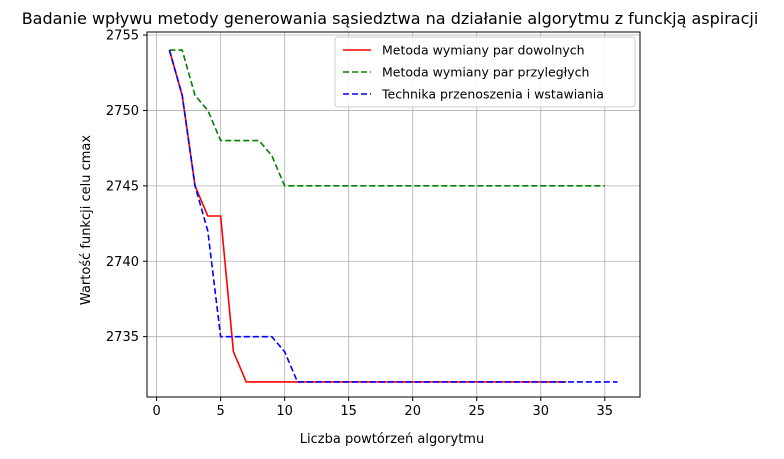  I want to click on x-tick-label: 35, so click(605, 411).